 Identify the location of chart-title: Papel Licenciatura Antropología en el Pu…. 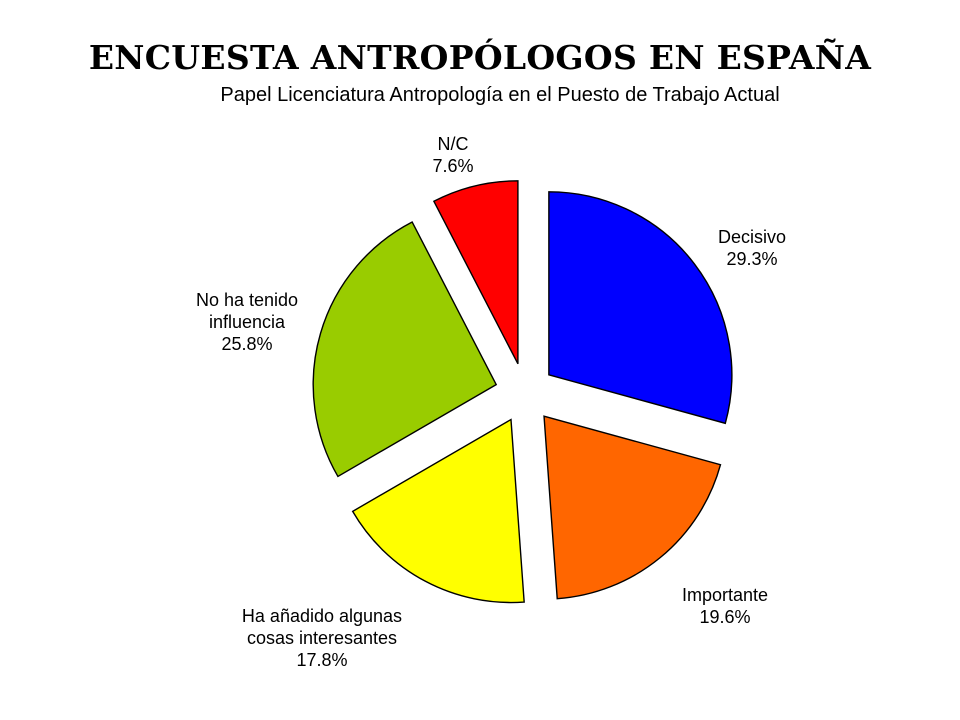
(500, 95).